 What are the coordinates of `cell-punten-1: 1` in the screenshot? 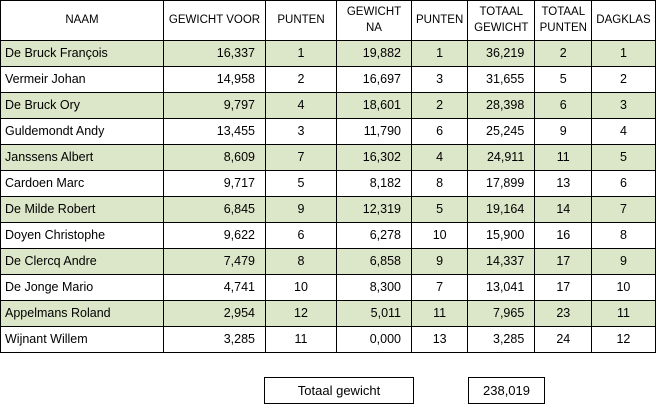 It's located at (301, 53).